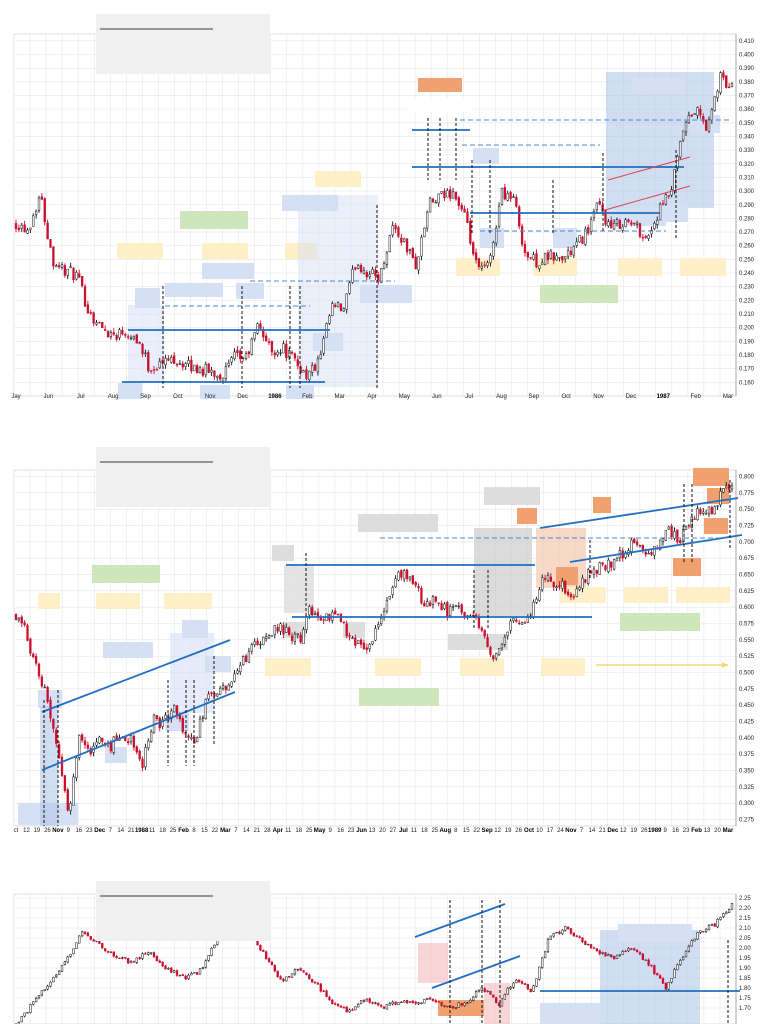 The width and height of the screenshot is (768, 1024). What do you see at coordinates (162, 831) in the screenshot?
I see `x-tick-label: 18` at bounding box center [162, 831].